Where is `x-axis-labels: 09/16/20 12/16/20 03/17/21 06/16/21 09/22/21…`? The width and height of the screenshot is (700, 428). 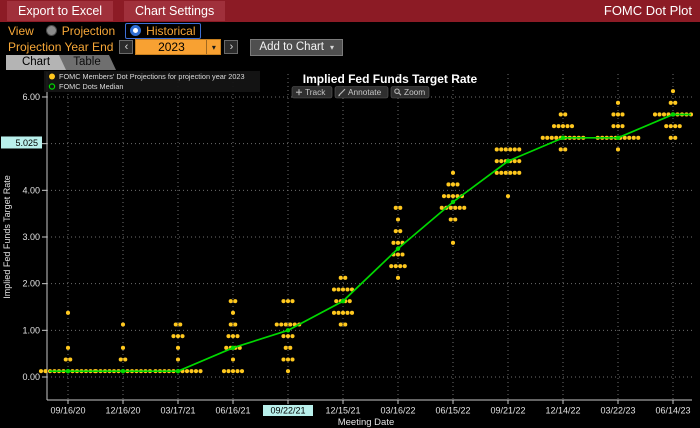
x-axis-labels: 09/16/20 12/16/20 03/17/21 06/16/21 09/22/21… is located at coordinates (370, 408).